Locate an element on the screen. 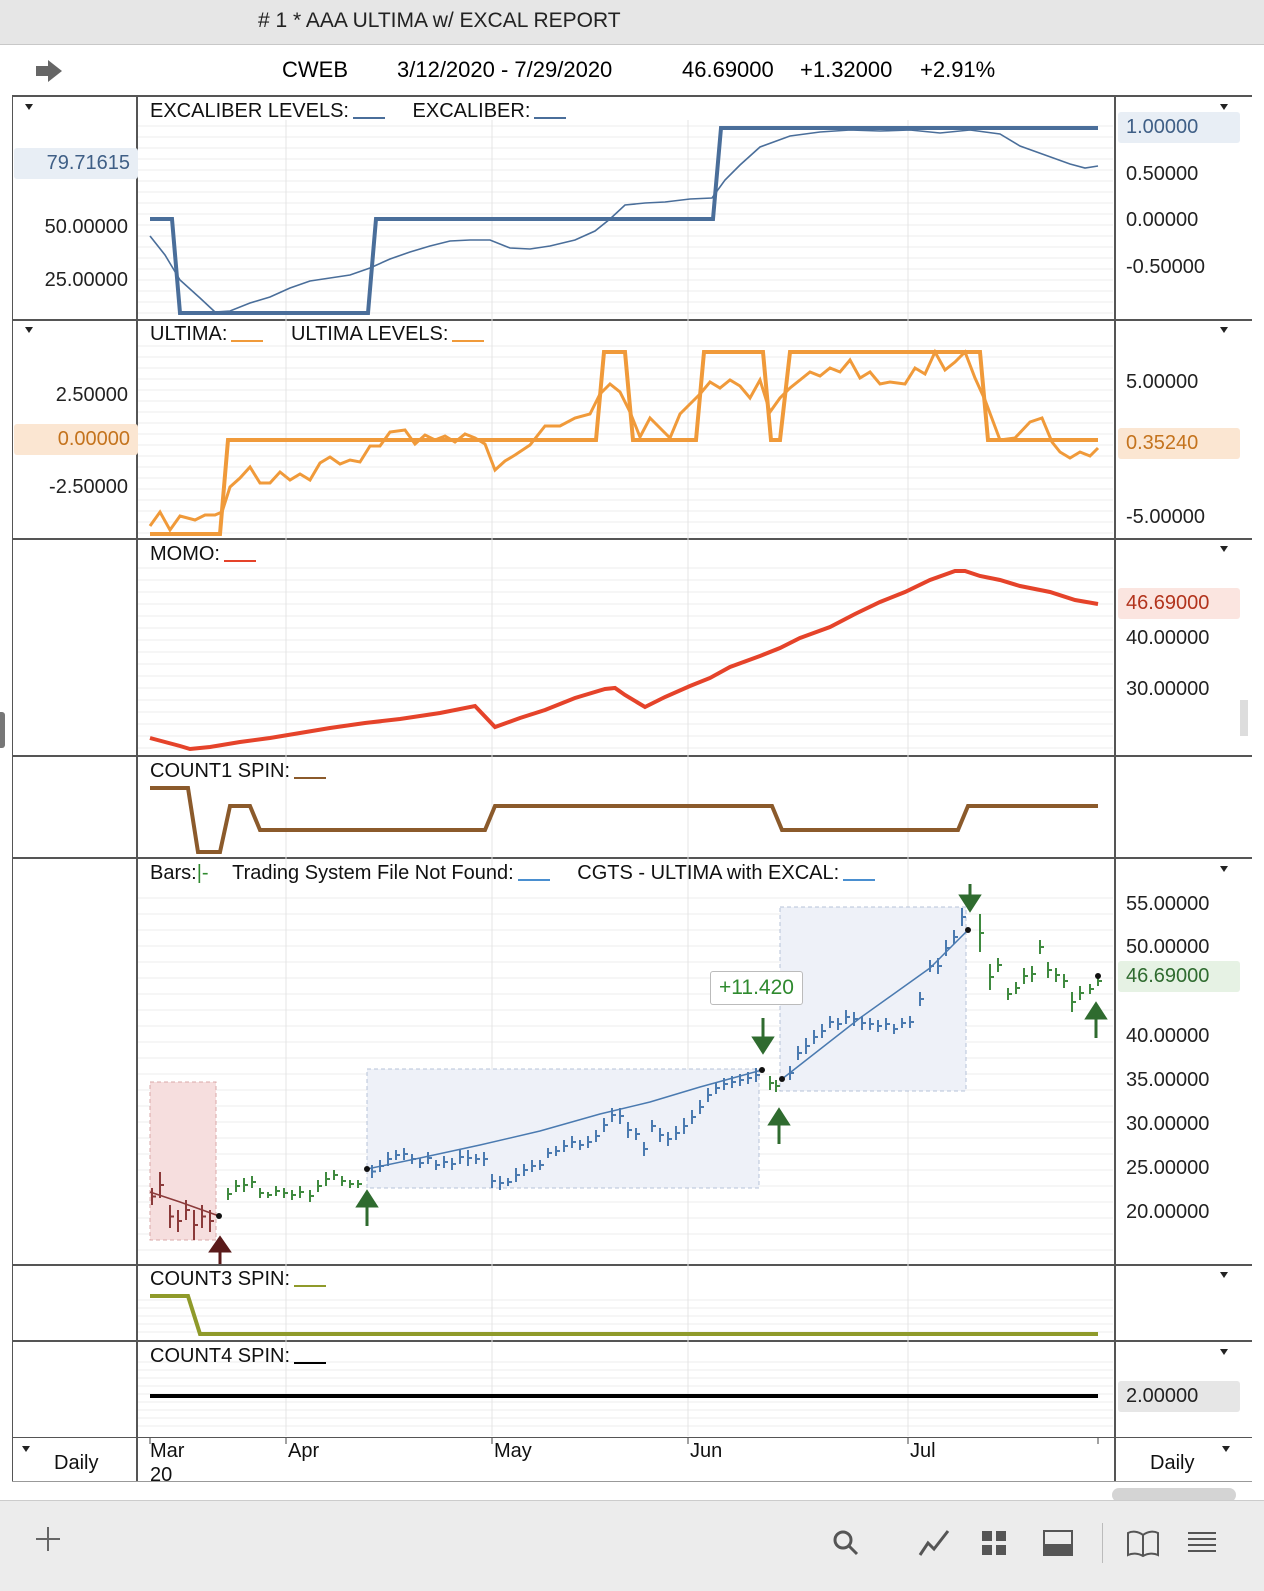 Image resolution: width=1264 pixels, height=1591 pixels. plus-icon is located at coordinates (48, 1539).